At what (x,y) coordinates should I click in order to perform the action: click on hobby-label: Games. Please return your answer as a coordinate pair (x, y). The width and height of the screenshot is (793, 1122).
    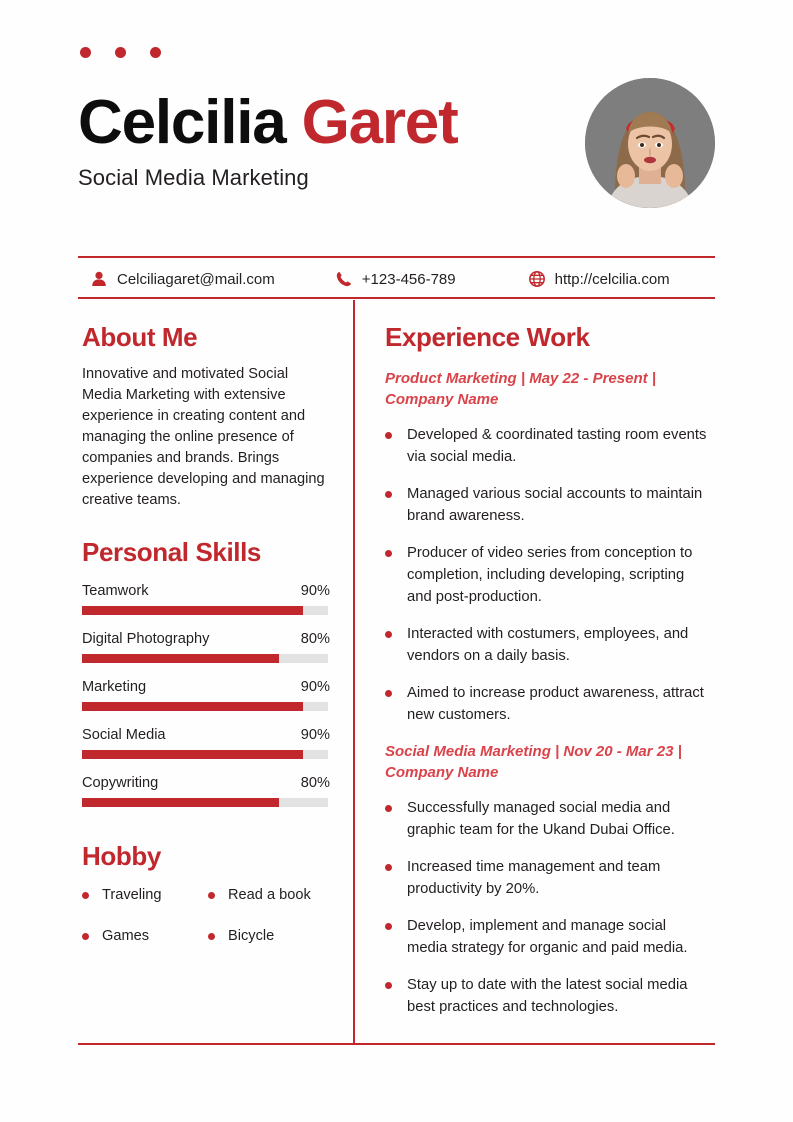
    Looking at the image, I should click on (126, 936).